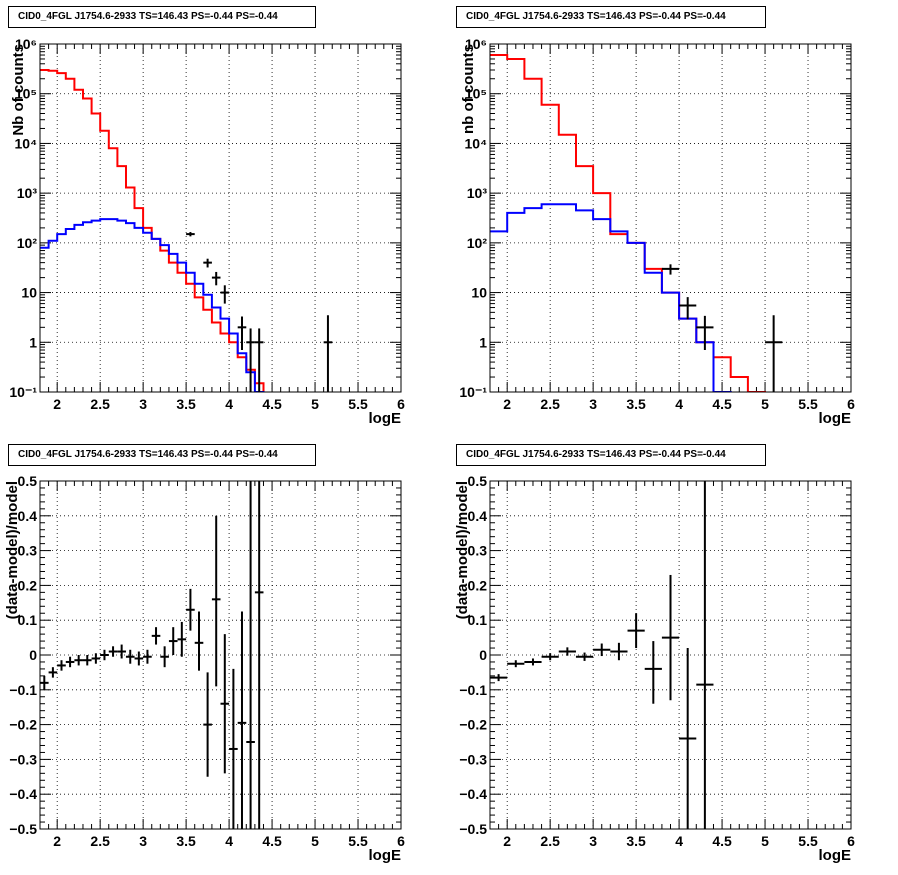  What do you see at coordinates (186, 404) in the screenshot?
I see `x-tick-label: 3.5` at bounding box center [186, 404].